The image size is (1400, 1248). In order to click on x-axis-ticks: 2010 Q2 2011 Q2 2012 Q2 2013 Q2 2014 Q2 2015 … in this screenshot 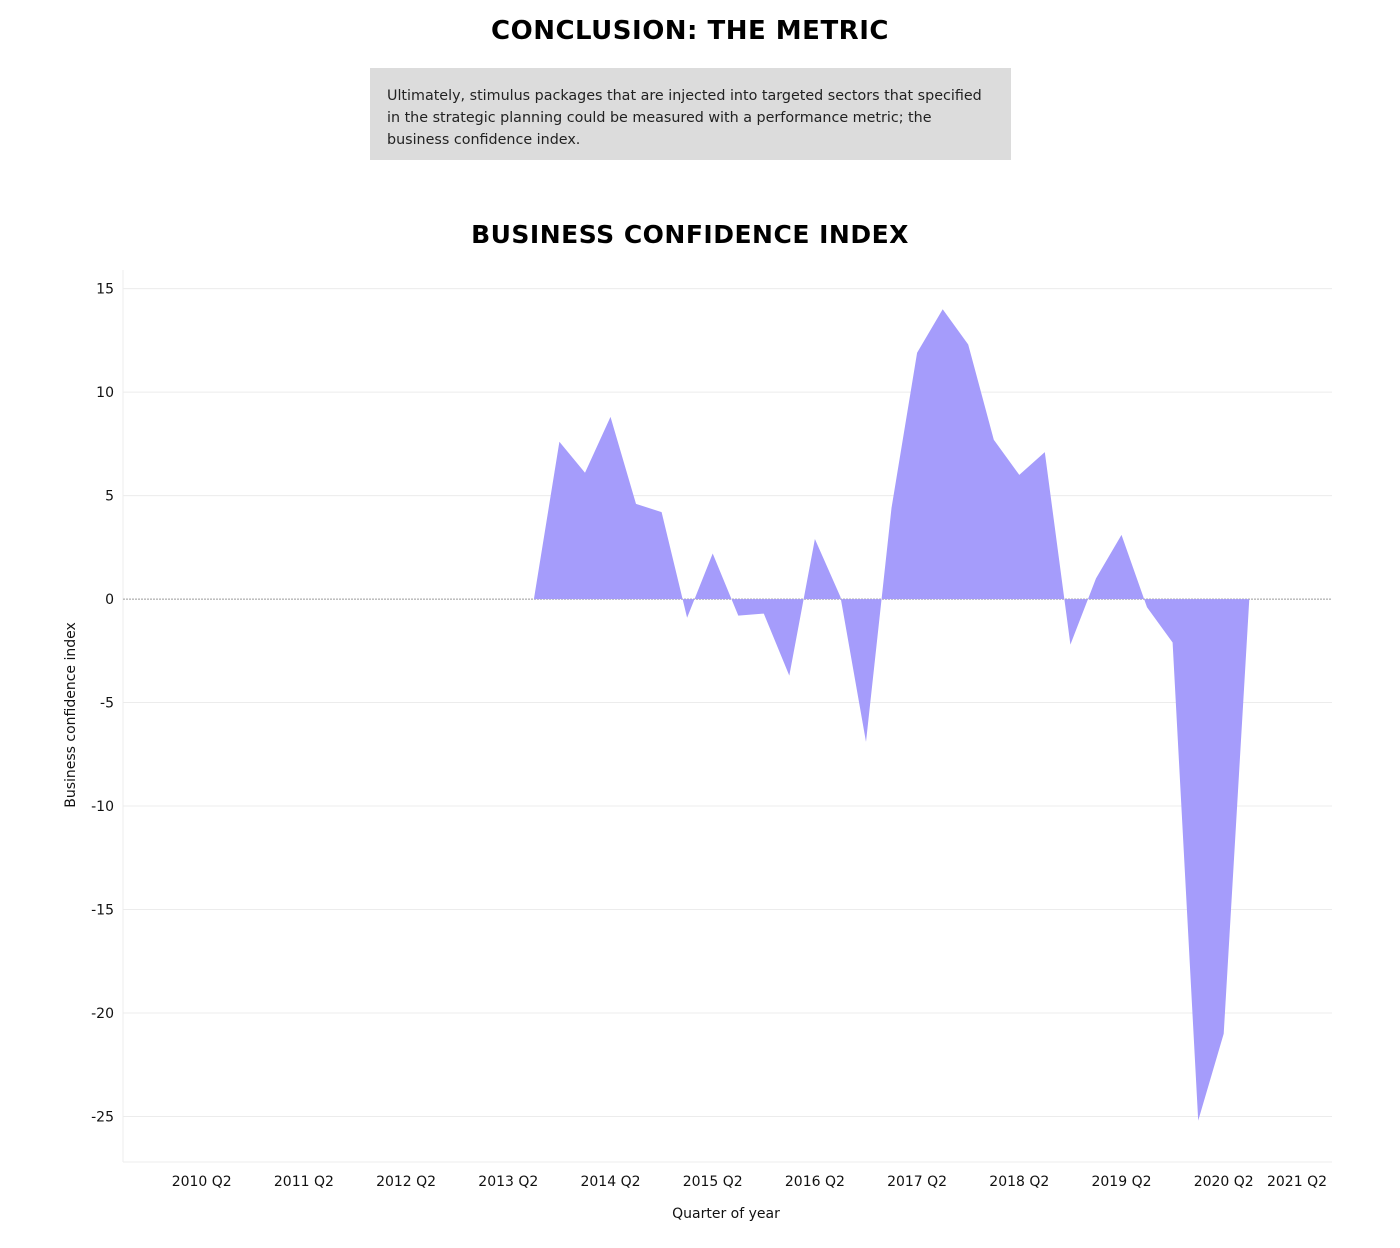, I will do `click(749, 1182)`.